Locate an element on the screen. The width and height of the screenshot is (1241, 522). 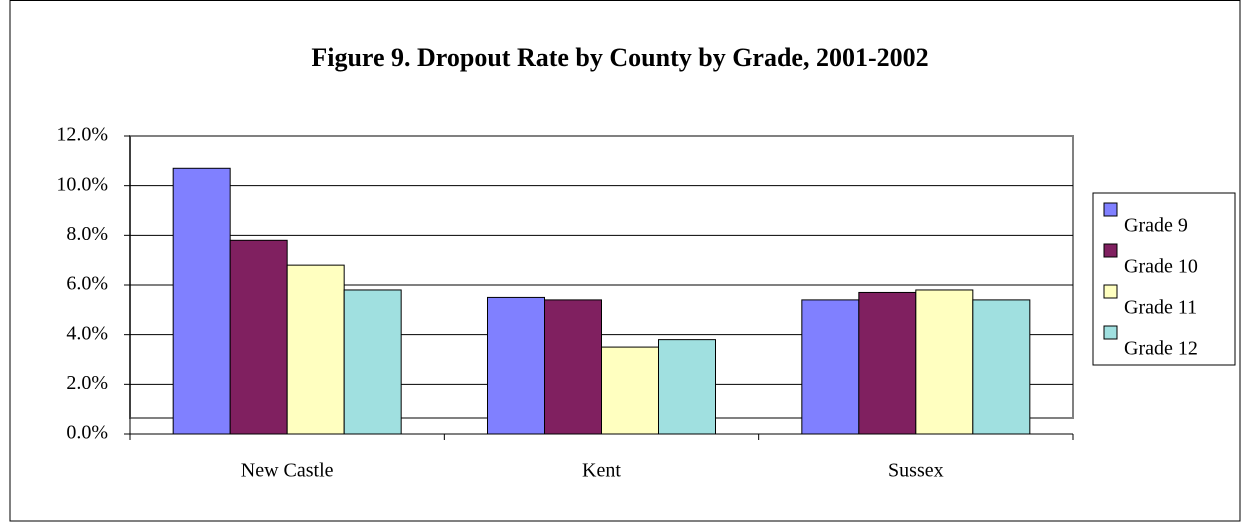
x-tick-label: Sussex is located at coordinates (916, 471).